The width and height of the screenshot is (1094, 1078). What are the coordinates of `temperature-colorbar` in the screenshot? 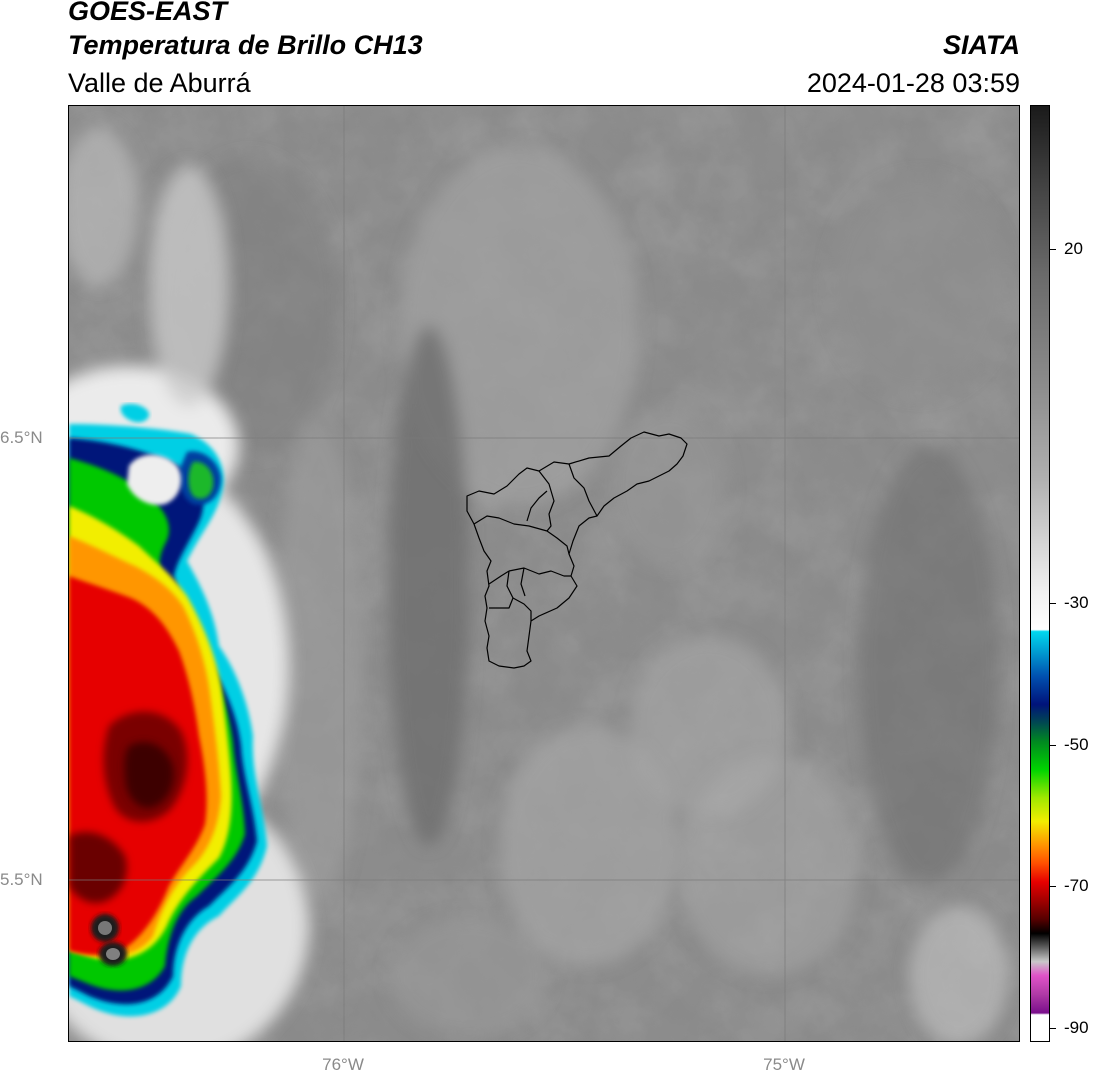 It's located at (1040, 573).